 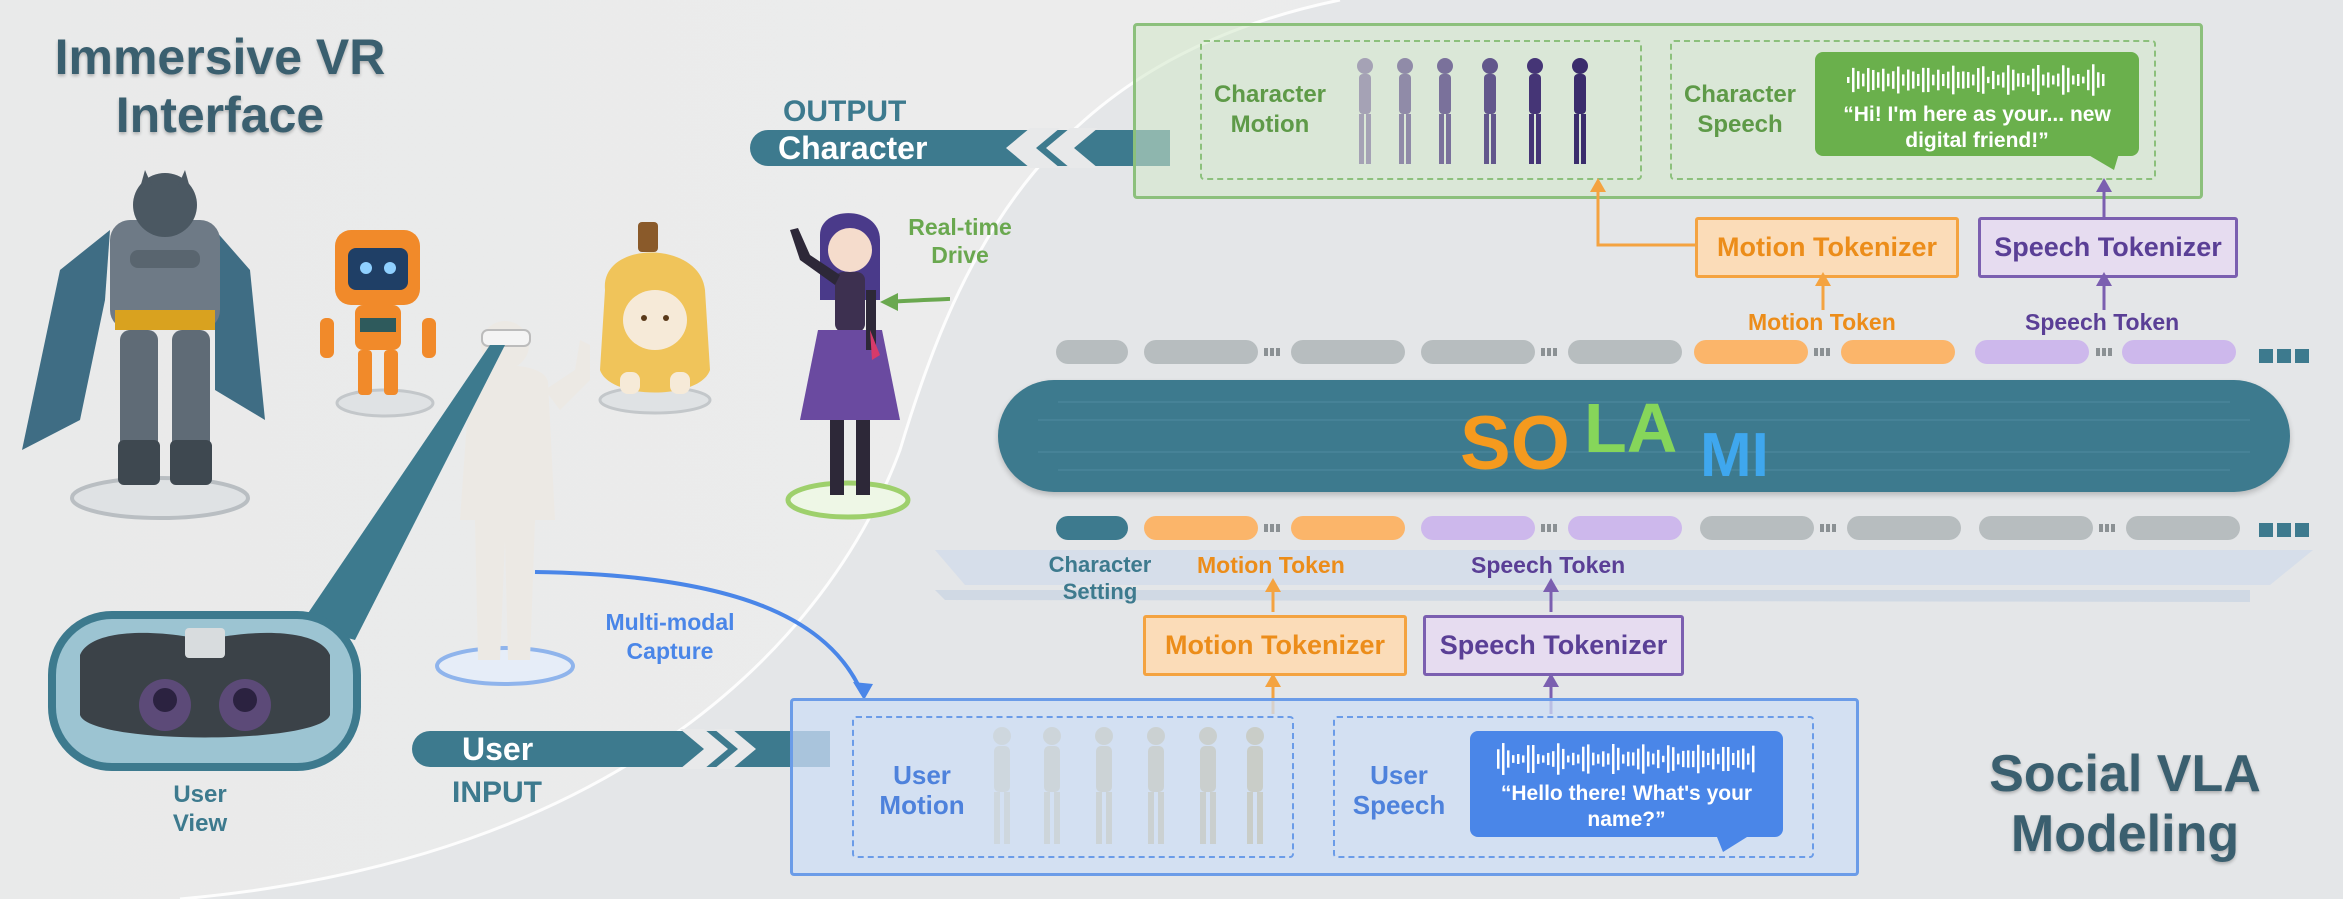 What do you see at coordinates (200, 809) in the screenshot?
I see `user-view-label: User View` at bounding box center [200, 809].